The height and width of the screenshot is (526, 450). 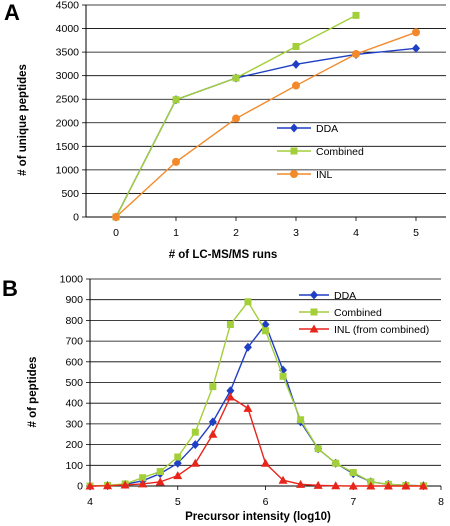 What do you see at coordinates (324, 175) in the screenshot?
I see `legend-label: INL` at bounding box center [324, 175].